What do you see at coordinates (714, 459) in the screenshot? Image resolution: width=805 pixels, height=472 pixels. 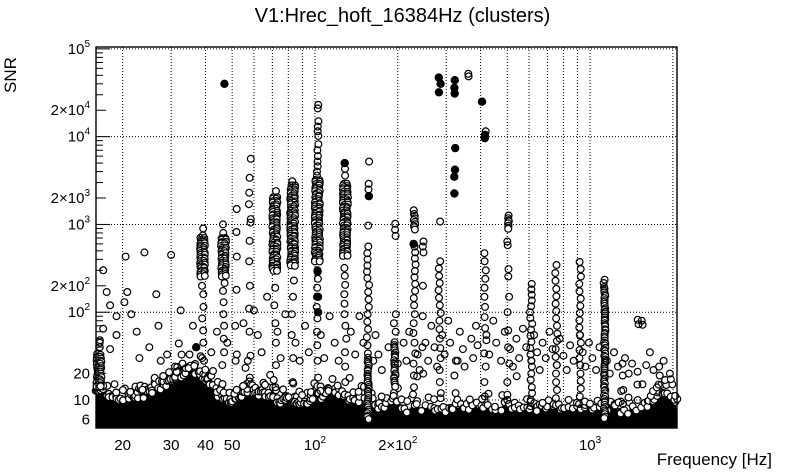 I see `x-axis-title: Frequency [Hz]` at bounding box center [714, 459].